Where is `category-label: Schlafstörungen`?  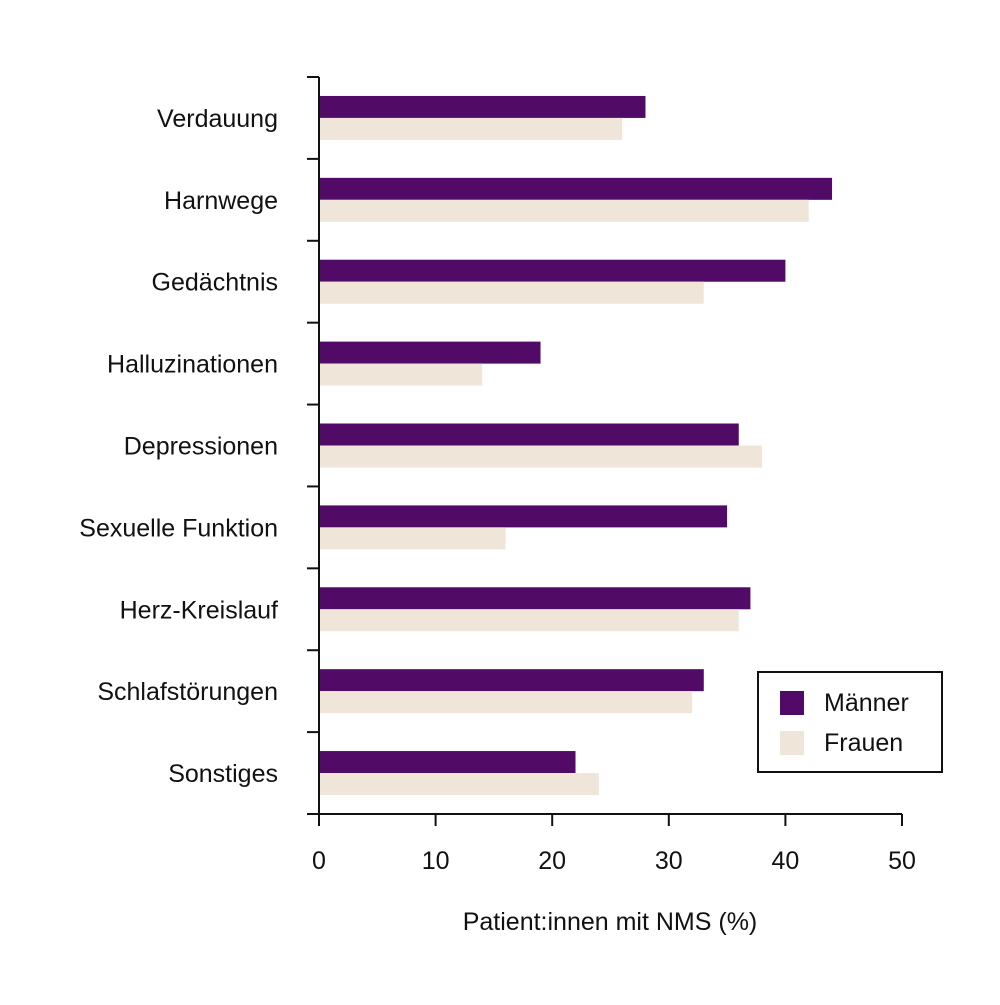 category-label: Schlafstörungen is located at coordinates (187, 692).